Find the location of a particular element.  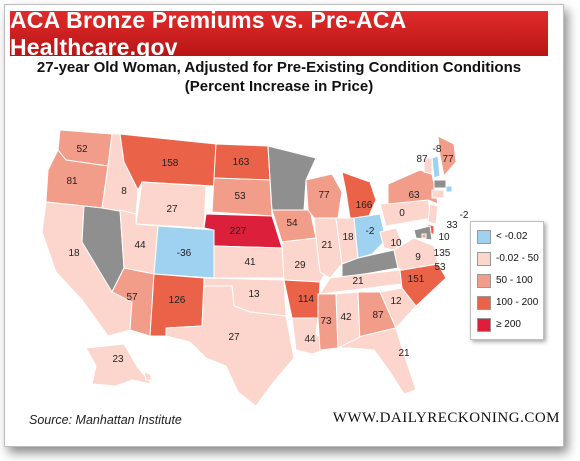

subtitle-line-2: (Percent Increase in Price) is located at coordinates (279, 86).